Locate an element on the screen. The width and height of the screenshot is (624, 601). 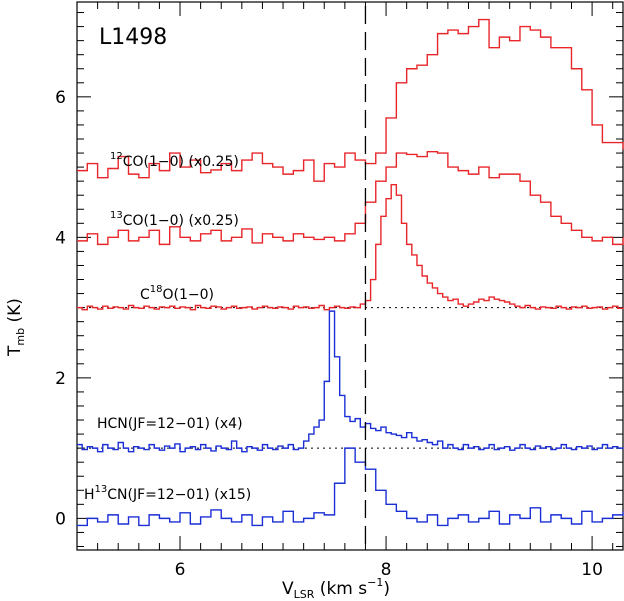
x-tick-label: 10 is located at coordinates (592, 570).